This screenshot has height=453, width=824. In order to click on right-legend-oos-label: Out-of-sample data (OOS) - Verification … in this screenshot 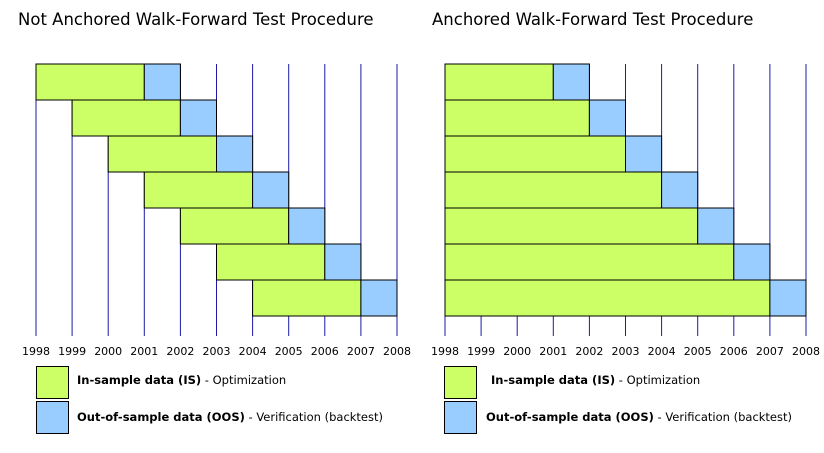, I will do `click(639, 417)`.